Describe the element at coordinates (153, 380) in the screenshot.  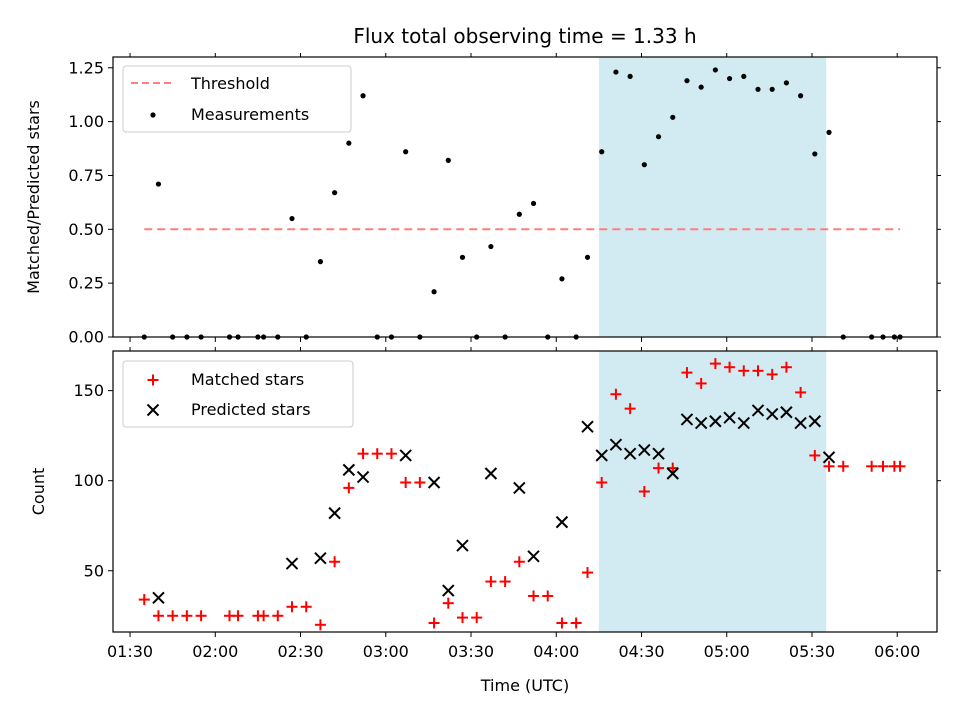
I see `matched-legend-swatch` at that location.